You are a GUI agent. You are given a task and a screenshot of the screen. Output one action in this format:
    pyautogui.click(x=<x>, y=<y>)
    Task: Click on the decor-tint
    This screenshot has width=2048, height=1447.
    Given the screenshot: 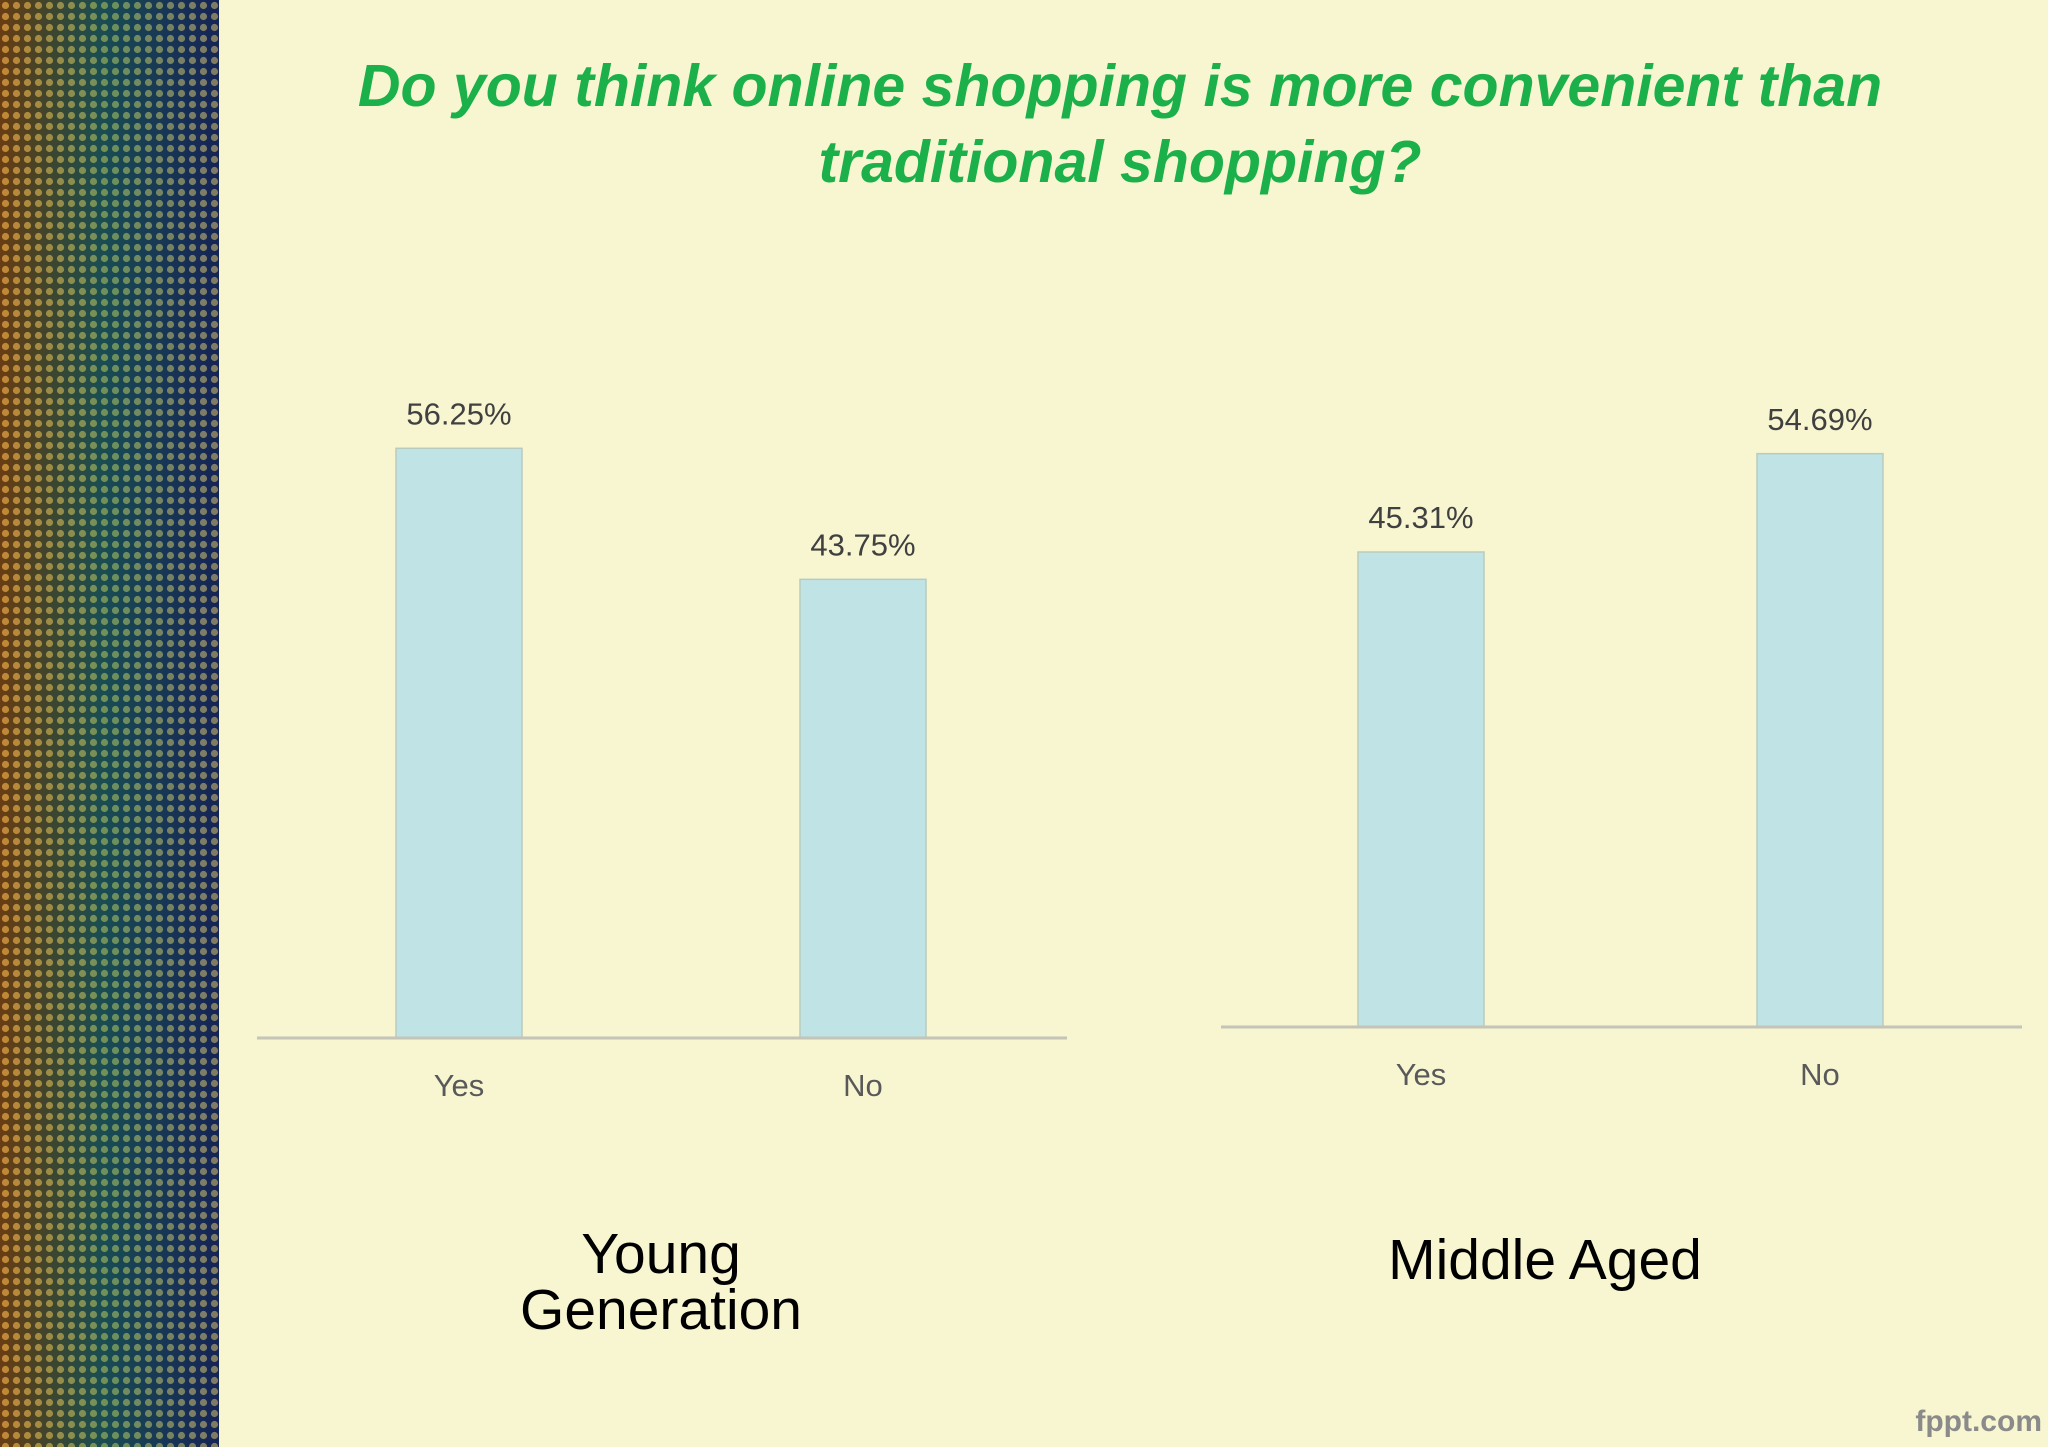 What is the action you would take?
    pyautogui.click(x=109, y=723)
    